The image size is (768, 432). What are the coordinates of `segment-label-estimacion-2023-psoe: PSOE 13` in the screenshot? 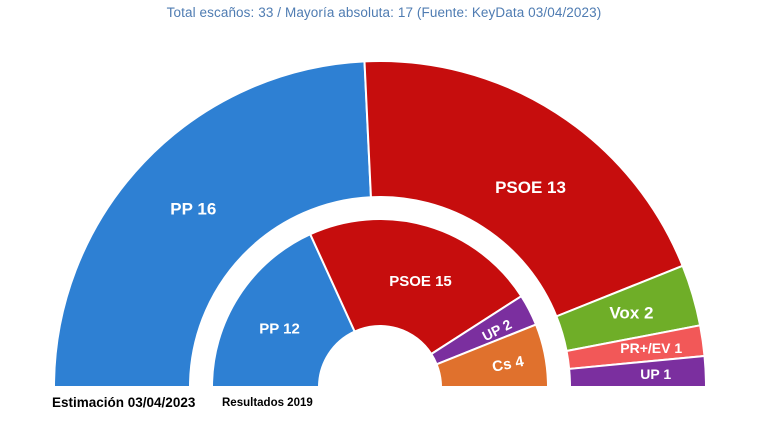 It's located at (530, 187).